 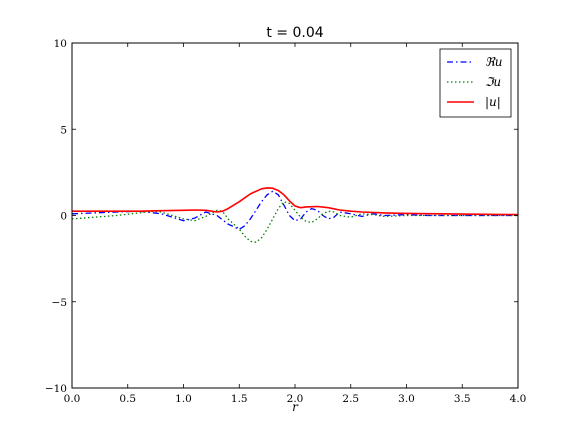 What do you see at coordinates (494, 62) in the screenshot?
I see `legend-label-0: ℜu` at bounding box center [494, 62].